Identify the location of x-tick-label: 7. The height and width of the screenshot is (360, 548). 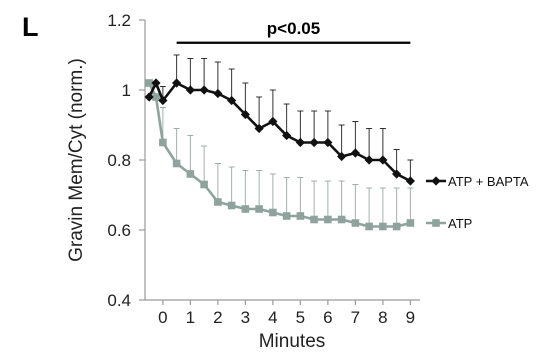
(355, 317).